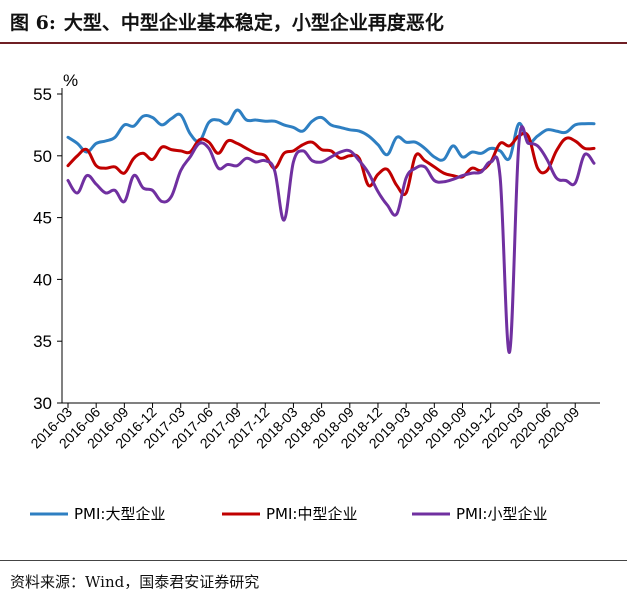  Describe the element at coordinates (42, 403) in the screenshot. I see `y-tick-label: 30` at that location.